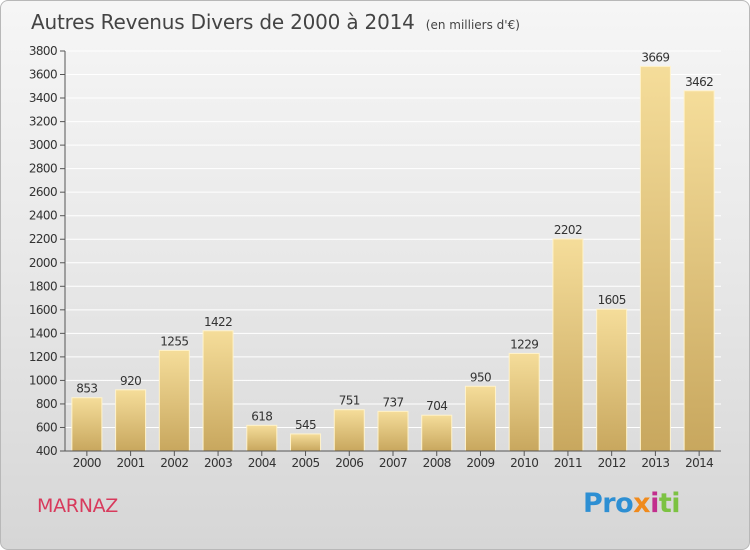 The height and width of the screenshot is (550, 750). What do you see at coordinates (130, 381) in the screenshot?
I see `data-label: 920` at bounding box center [130, 381].